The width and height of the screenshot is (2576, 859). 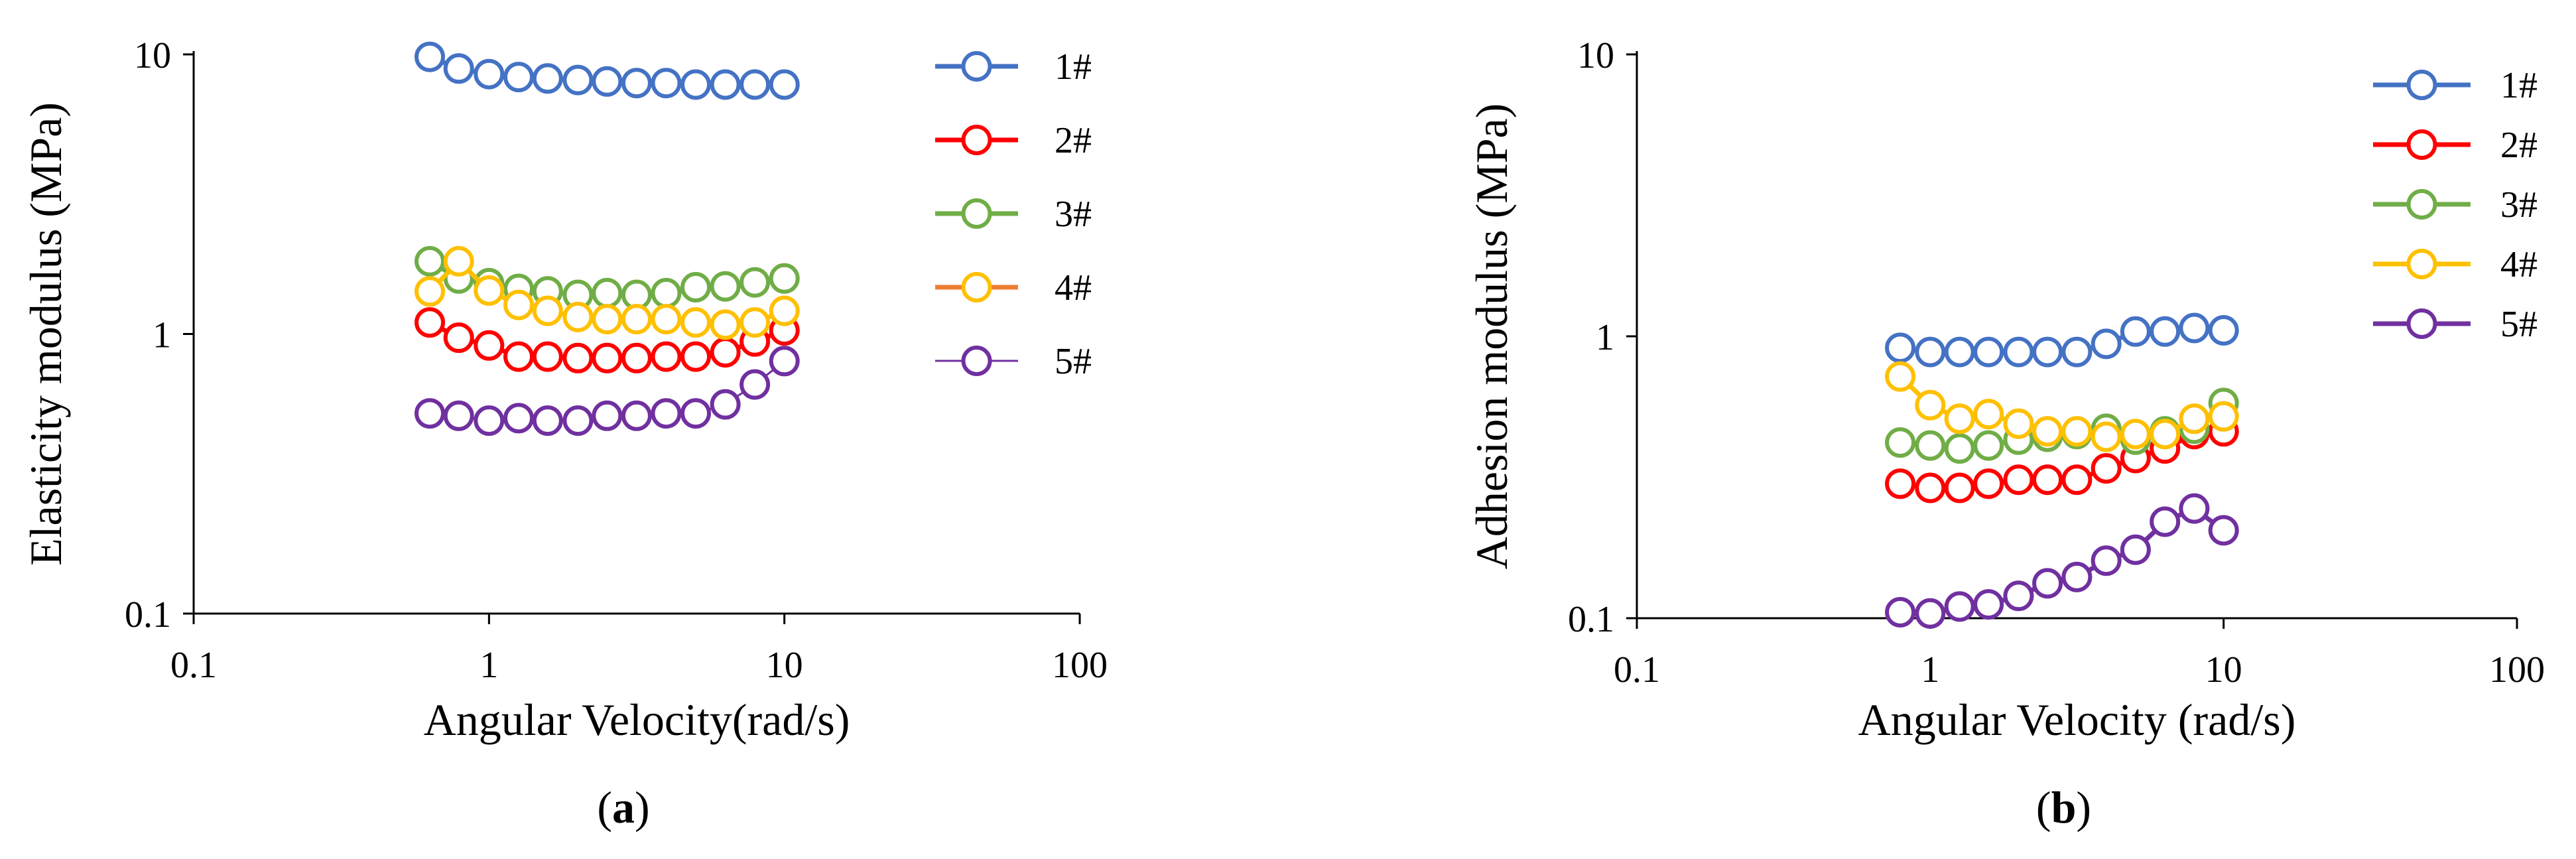 I want to click on legend-item: 1#, so click(x=2456, y=85).